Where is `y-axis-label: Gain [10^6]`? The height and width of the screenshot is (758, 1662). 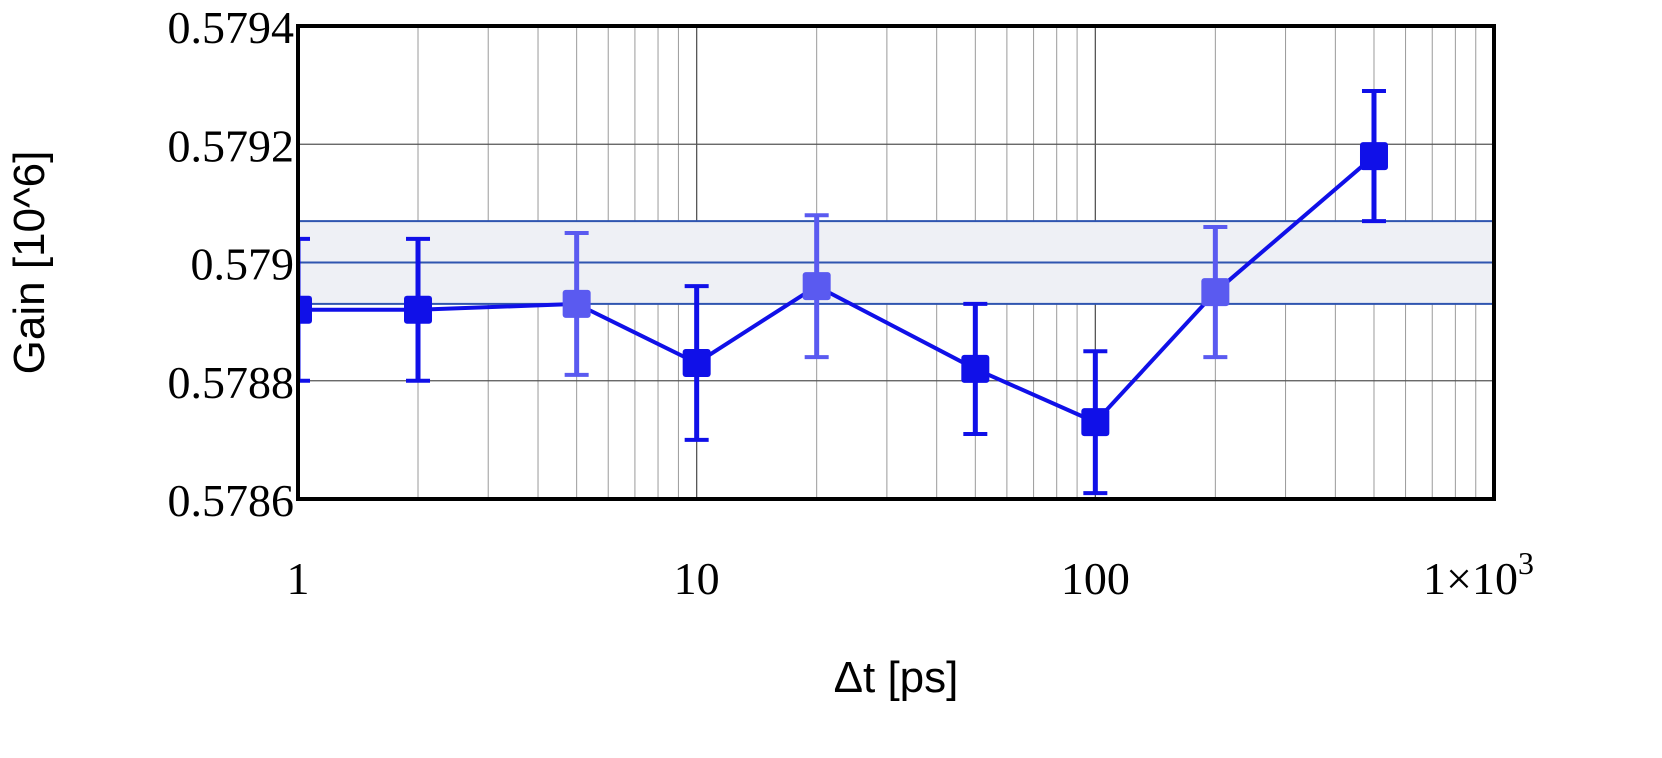 y-axis-label: Gain [10^6] is located at coordinates (29, 263).